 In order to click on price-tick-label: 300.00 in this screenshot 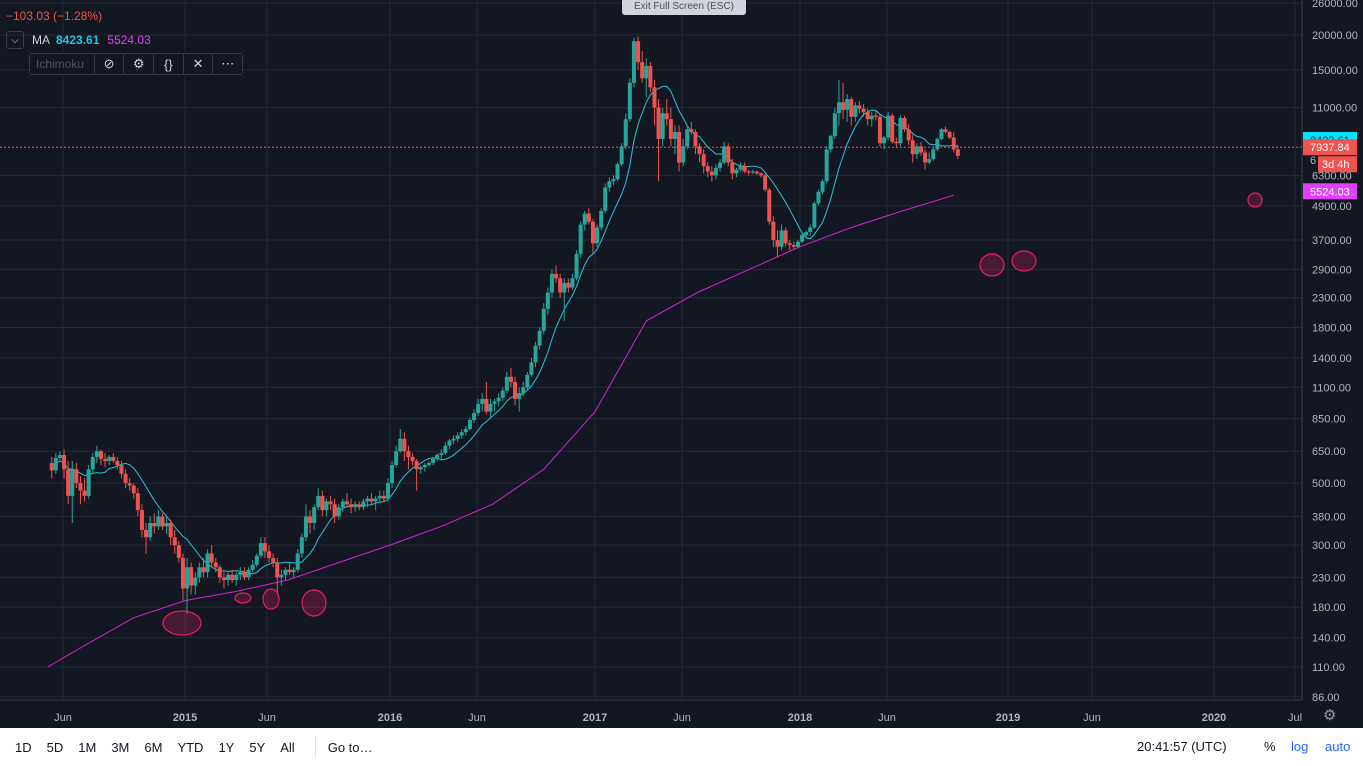, I will do `click(1329, 546)`.